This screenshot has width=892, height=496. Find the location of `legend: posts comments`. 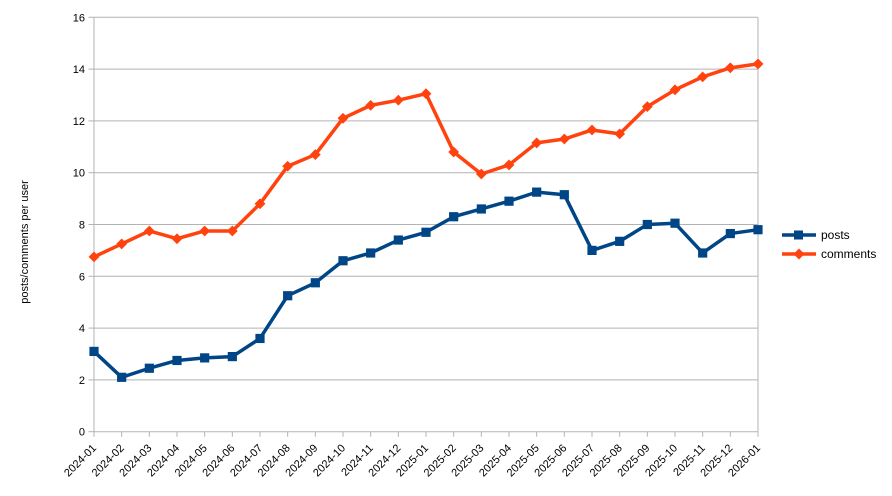

legend: posts comments is located at coordinates (829, 244).